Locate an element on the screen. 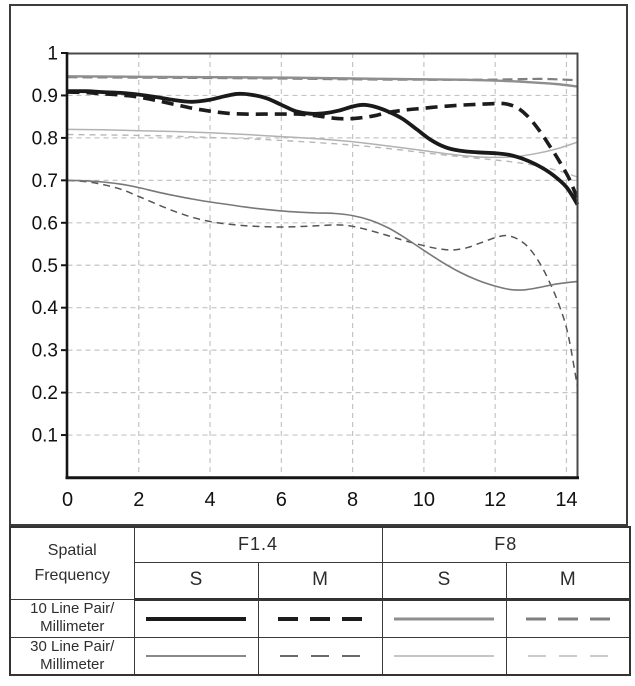  curve-f14-10-m is located at coordinates (323, 145).